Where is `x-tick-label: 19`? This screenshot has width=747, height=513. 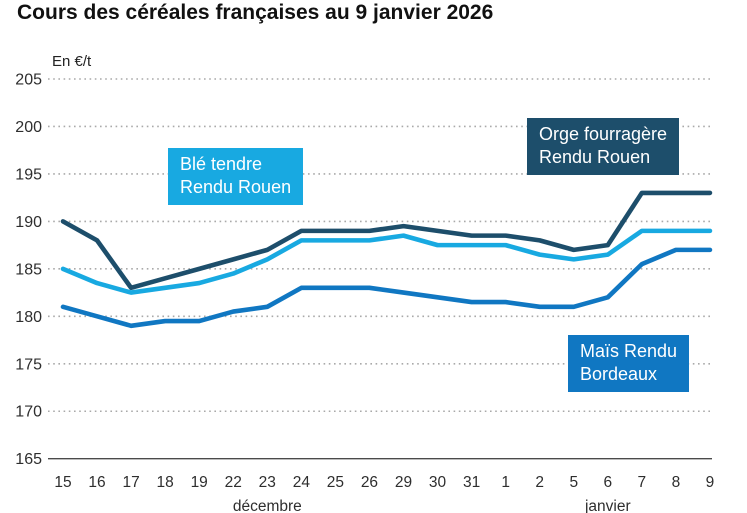
x-tick-label: 19 is located at coordinates (199, 482).